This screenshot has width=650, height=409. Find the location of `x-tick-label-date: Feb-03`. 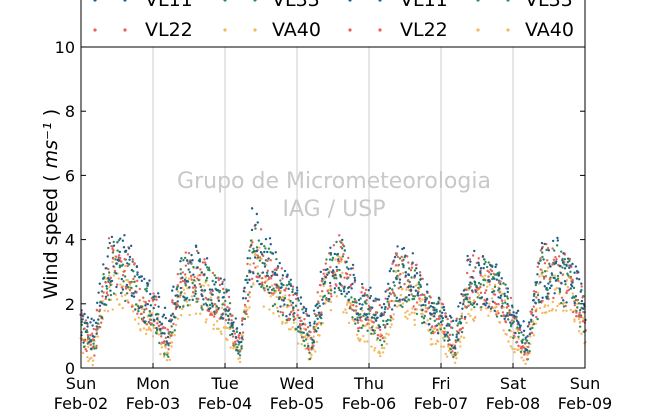

x-tick-label-date: Feb-03 is located at coordinates (153, 401).